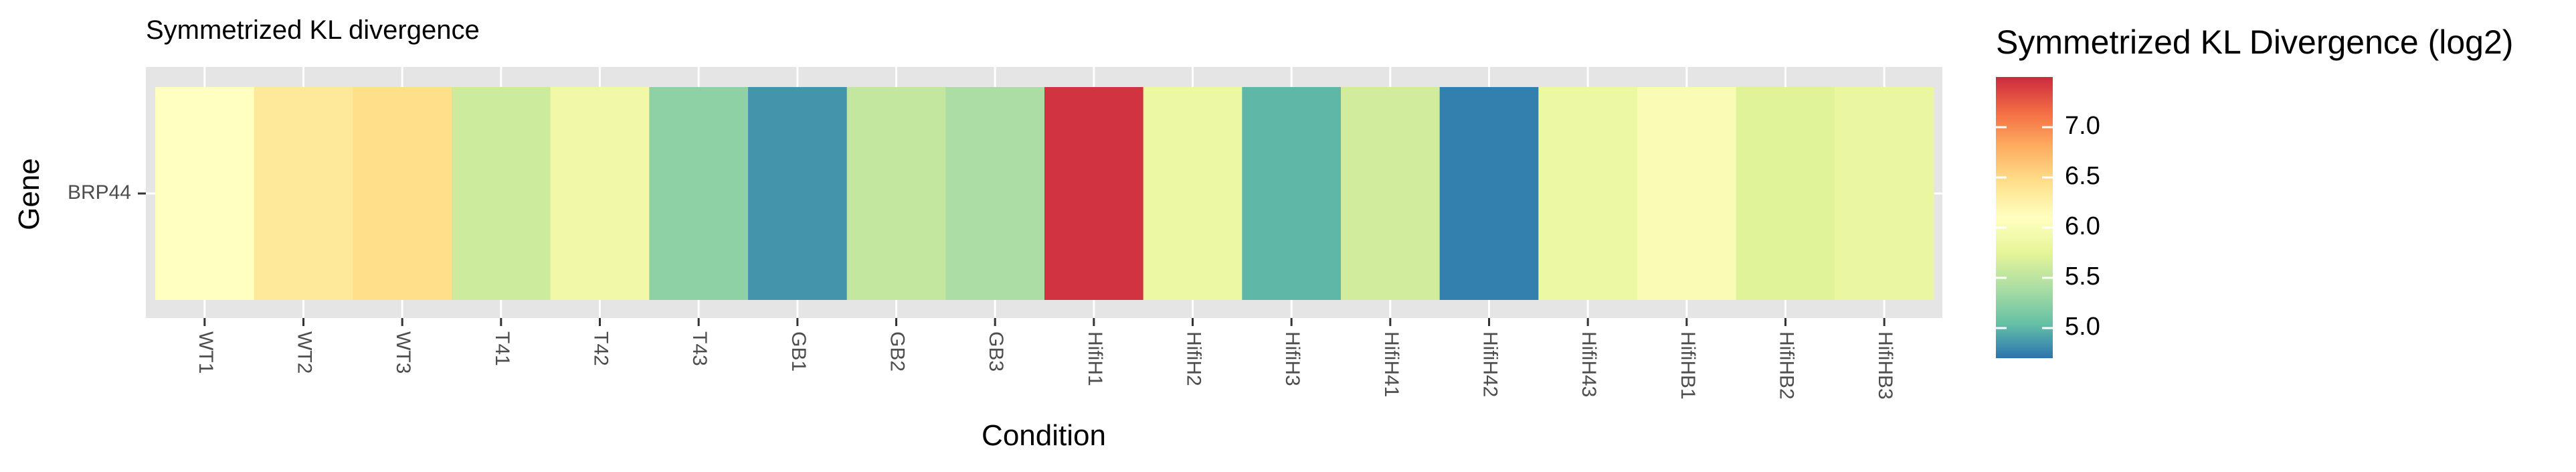 The height and width of the screenshot is (472, 2576). Describe the element at coordinates (996, 351) in the screenshot. I see `x-tick-label: GB3` at that location.